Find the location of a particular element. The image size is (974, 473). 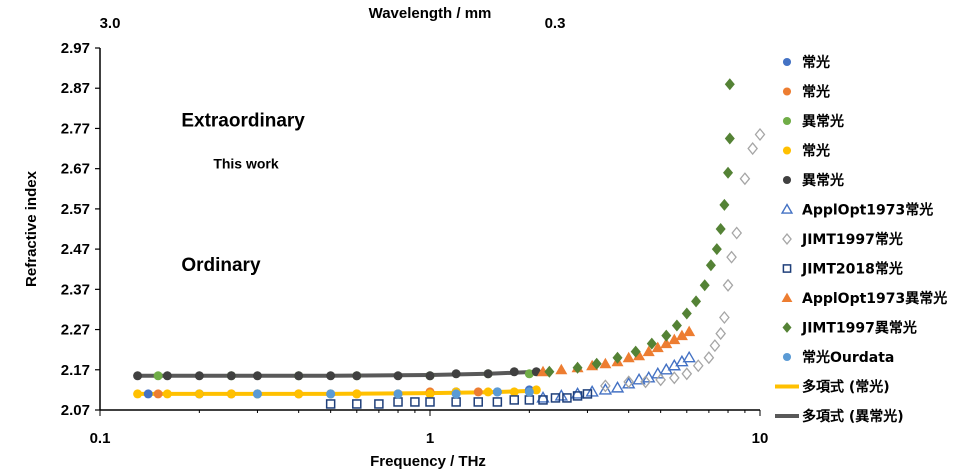

annotation-label: This work is located at coordinates (246, 164).